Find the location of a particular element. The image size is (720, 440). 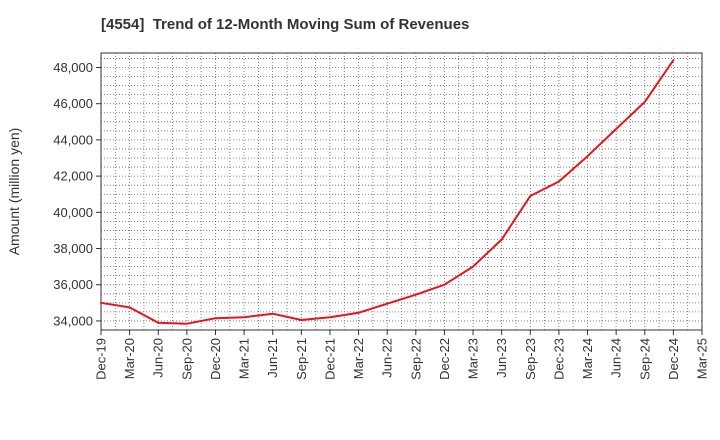

x-tick-label: Dec-24 is located at coordinates (673, 359).